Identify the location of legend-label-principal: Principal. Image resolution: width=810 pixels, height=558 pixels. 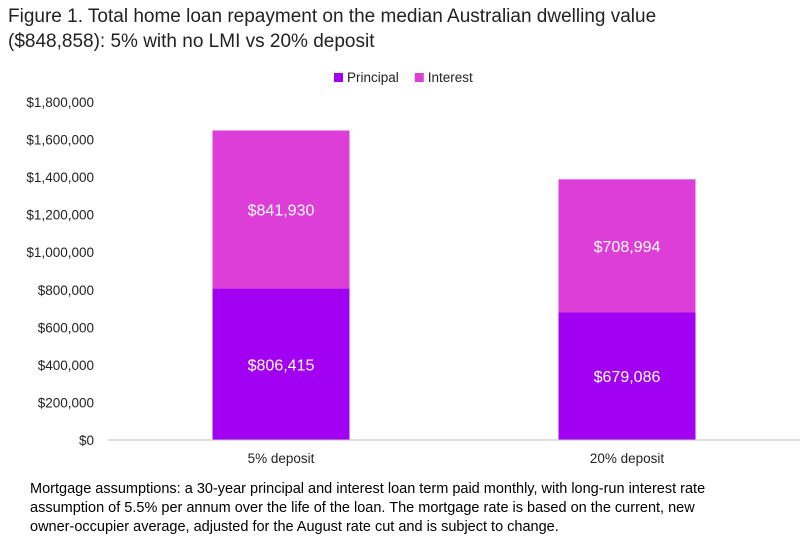
(373, 77).